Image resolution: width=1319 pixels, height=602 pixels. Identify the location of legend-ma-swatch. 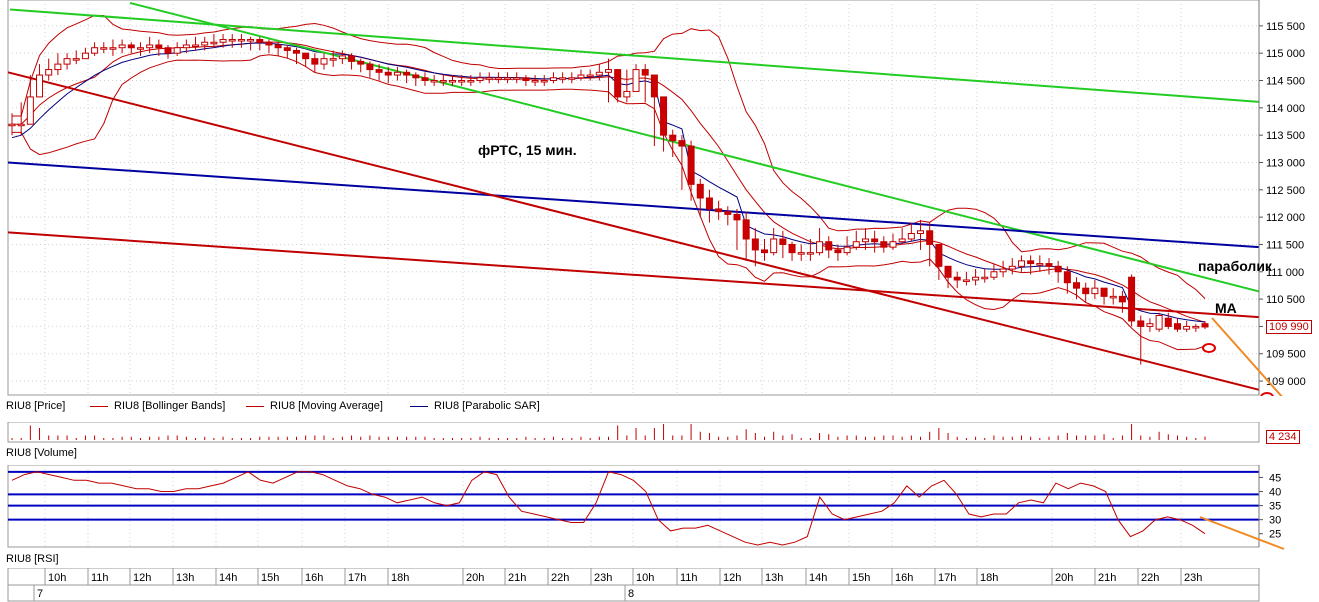
(255, 406).